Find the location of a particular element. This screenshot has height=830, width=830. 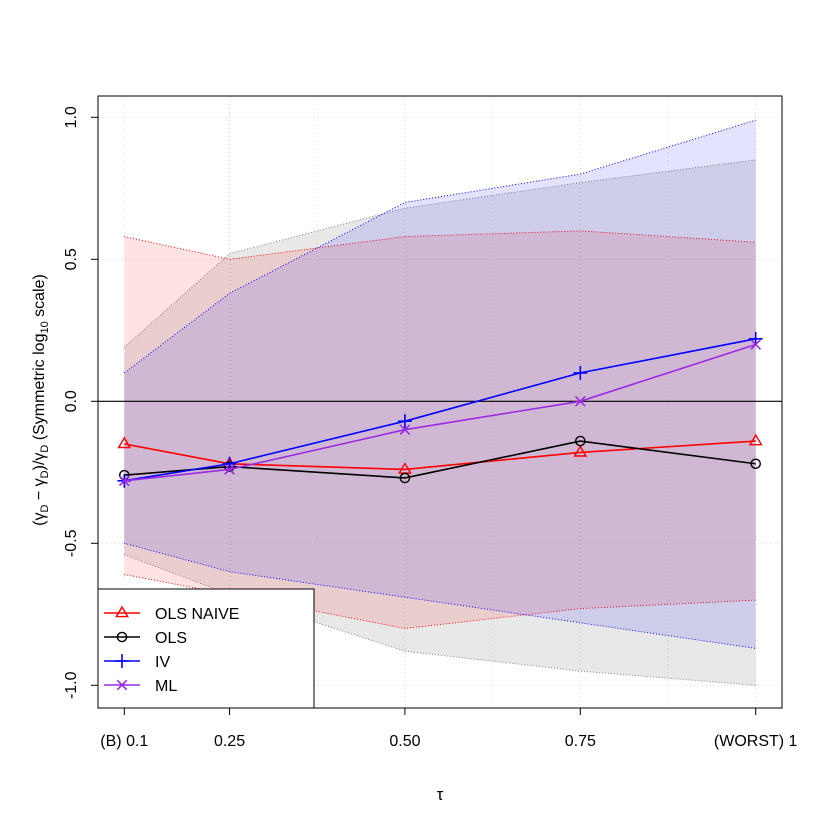

legend-label: OLS NAIVE is located at coordinates (197, 614).